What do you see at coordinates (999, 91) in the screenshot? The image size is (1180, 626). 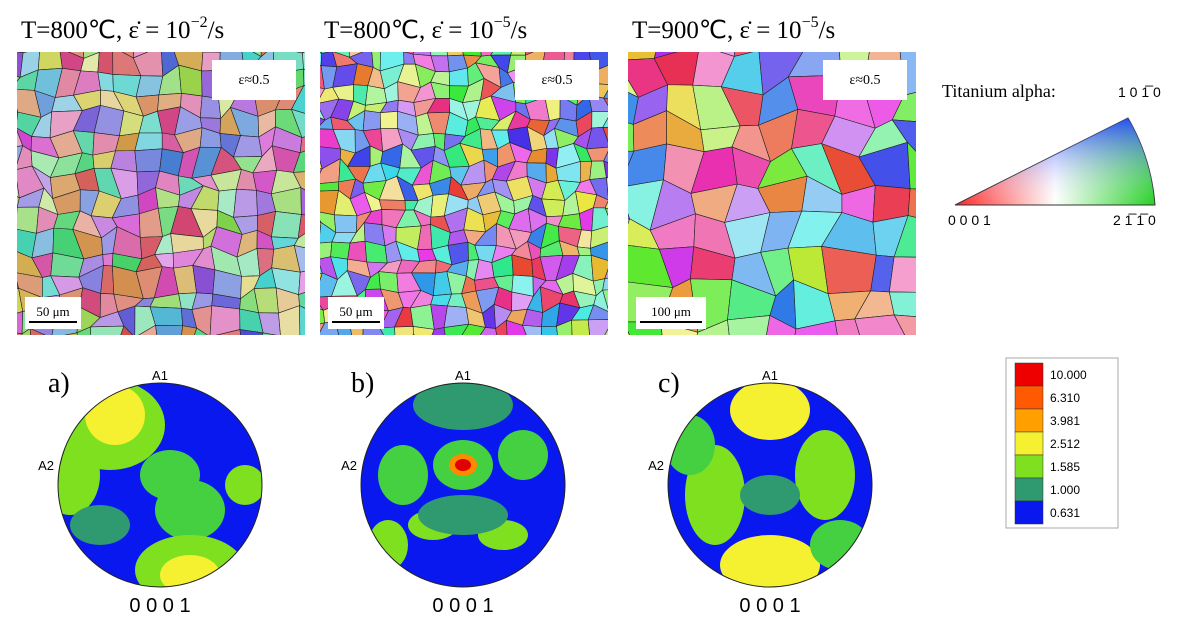 I see `ipf-title: Titanium alpha:` at bounding box center [999, 91].